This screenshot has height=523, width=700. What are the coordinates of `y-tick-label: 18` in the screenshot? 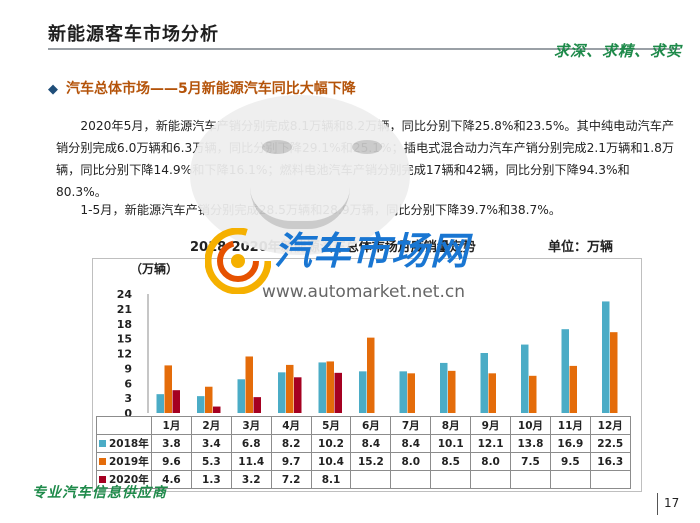 It's located at (124, 324).